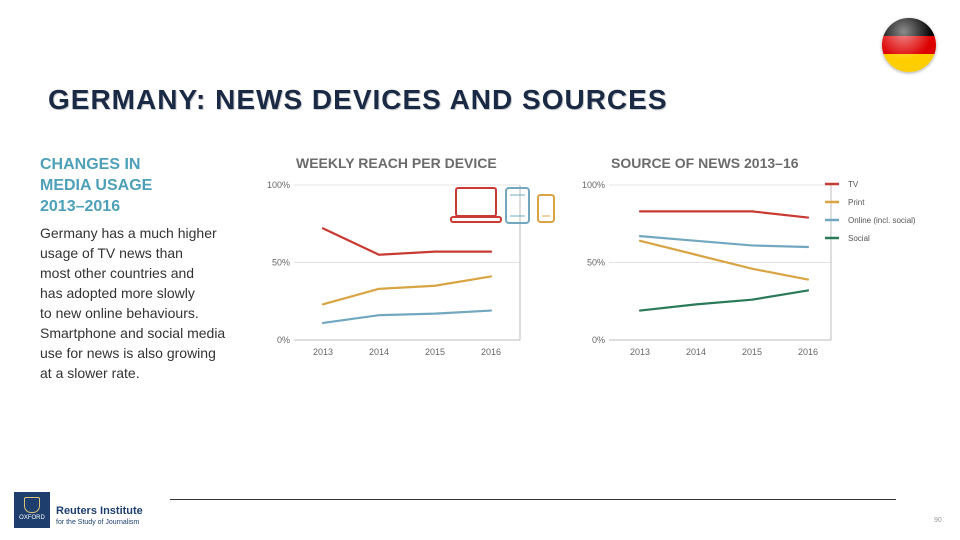  I want to click on legend-label: Print, so click(856, 202).